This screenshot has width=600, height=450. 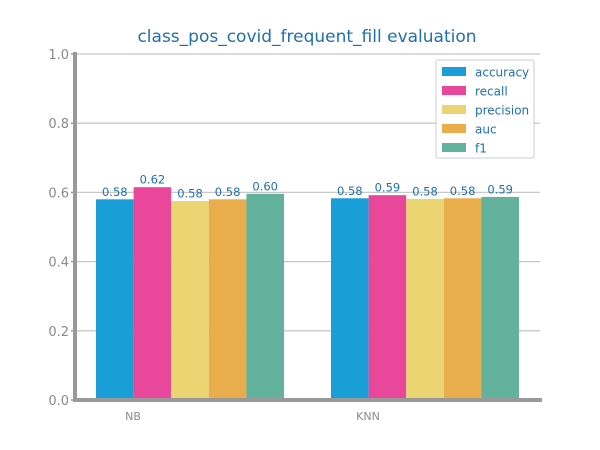 What do you see at coordinates (350, 299) in the screenshot?
I see `bar-accuracy-knn` at bounding box center [350, 299].